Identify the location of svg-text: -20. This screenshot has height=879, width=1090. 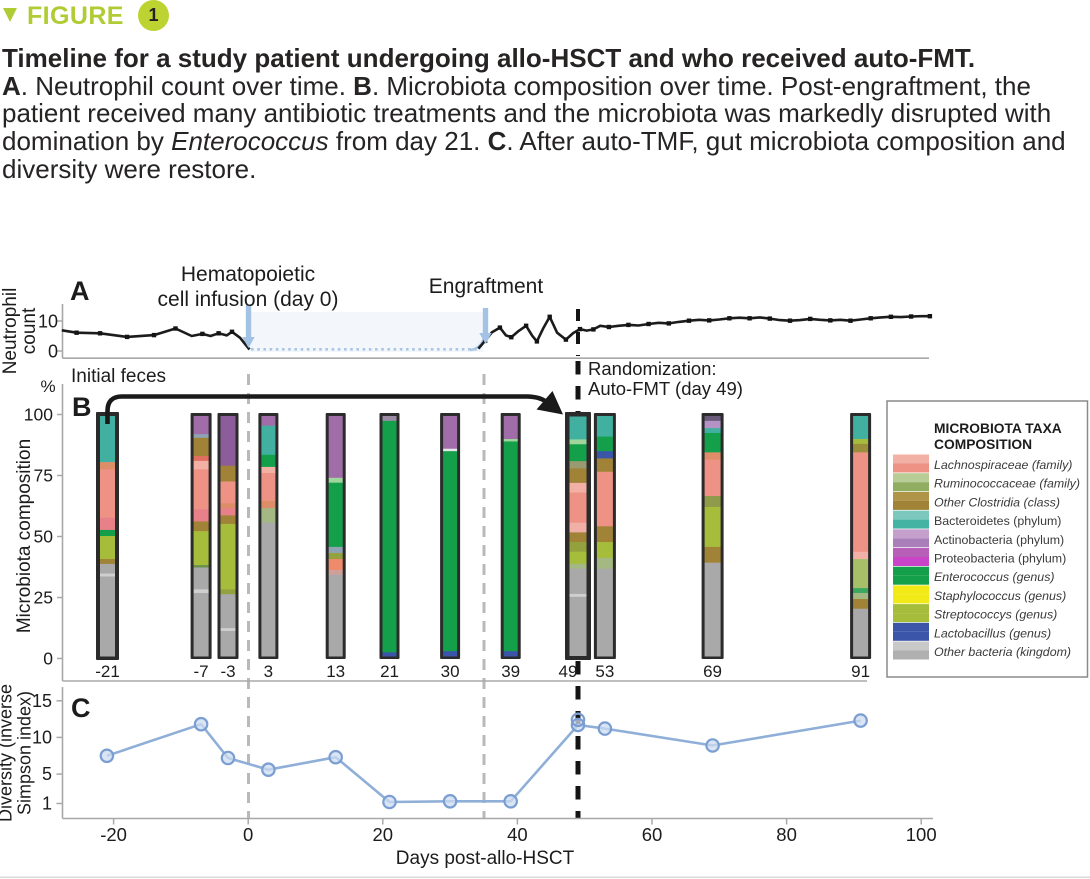
(113, 834).